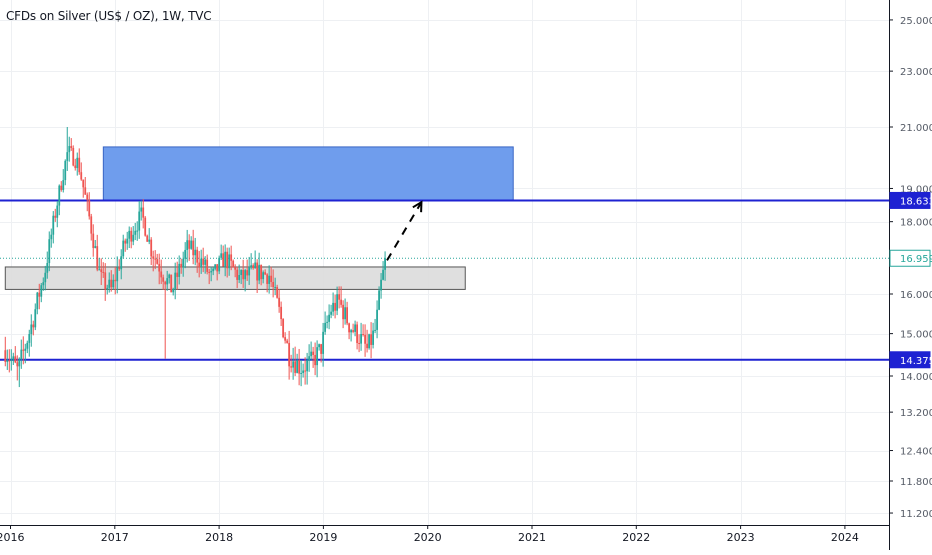 Image resolution: width=932 pixels, height=555 pixels. What do you see at coordinates (916, 482) in the screenshot?
I see `y-tick-label: 11.800` at bounding box center [916, 482].